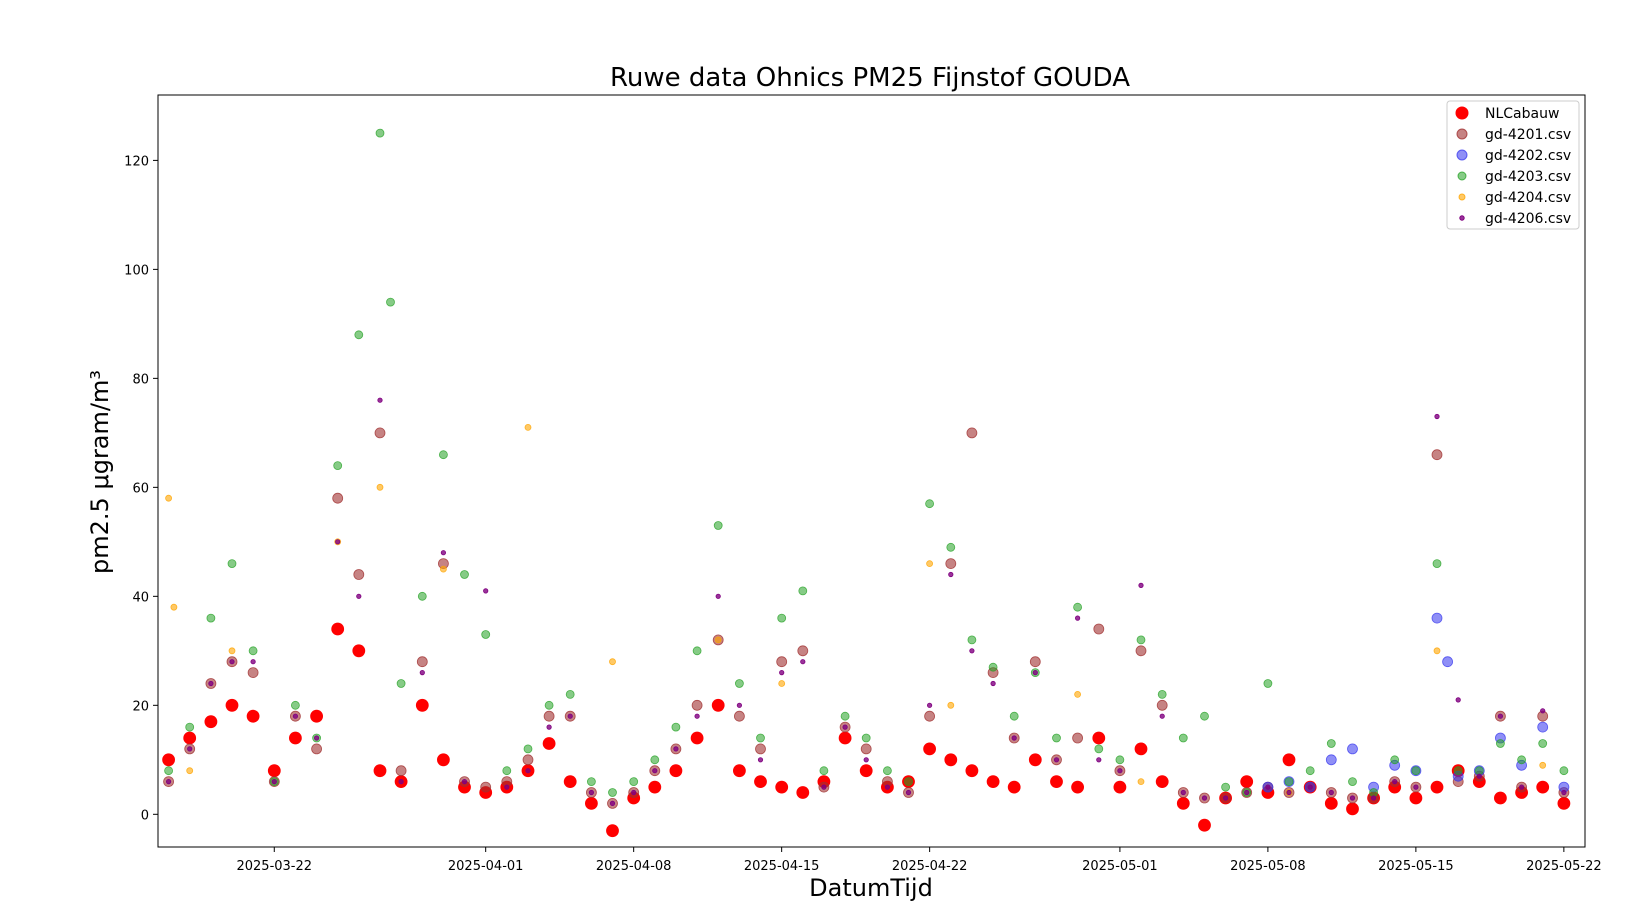 Image resolution: width=1645 pixels, height=918 pixels. Describe the element at coordinates (1268, 866) in the screenshot. I see `x-tick-label: 2025-05-08` at that location.